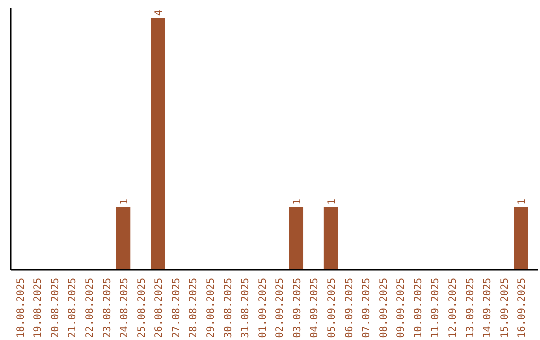  I want to click on x-tick-label: 15.09.2025, so click(505, 308).